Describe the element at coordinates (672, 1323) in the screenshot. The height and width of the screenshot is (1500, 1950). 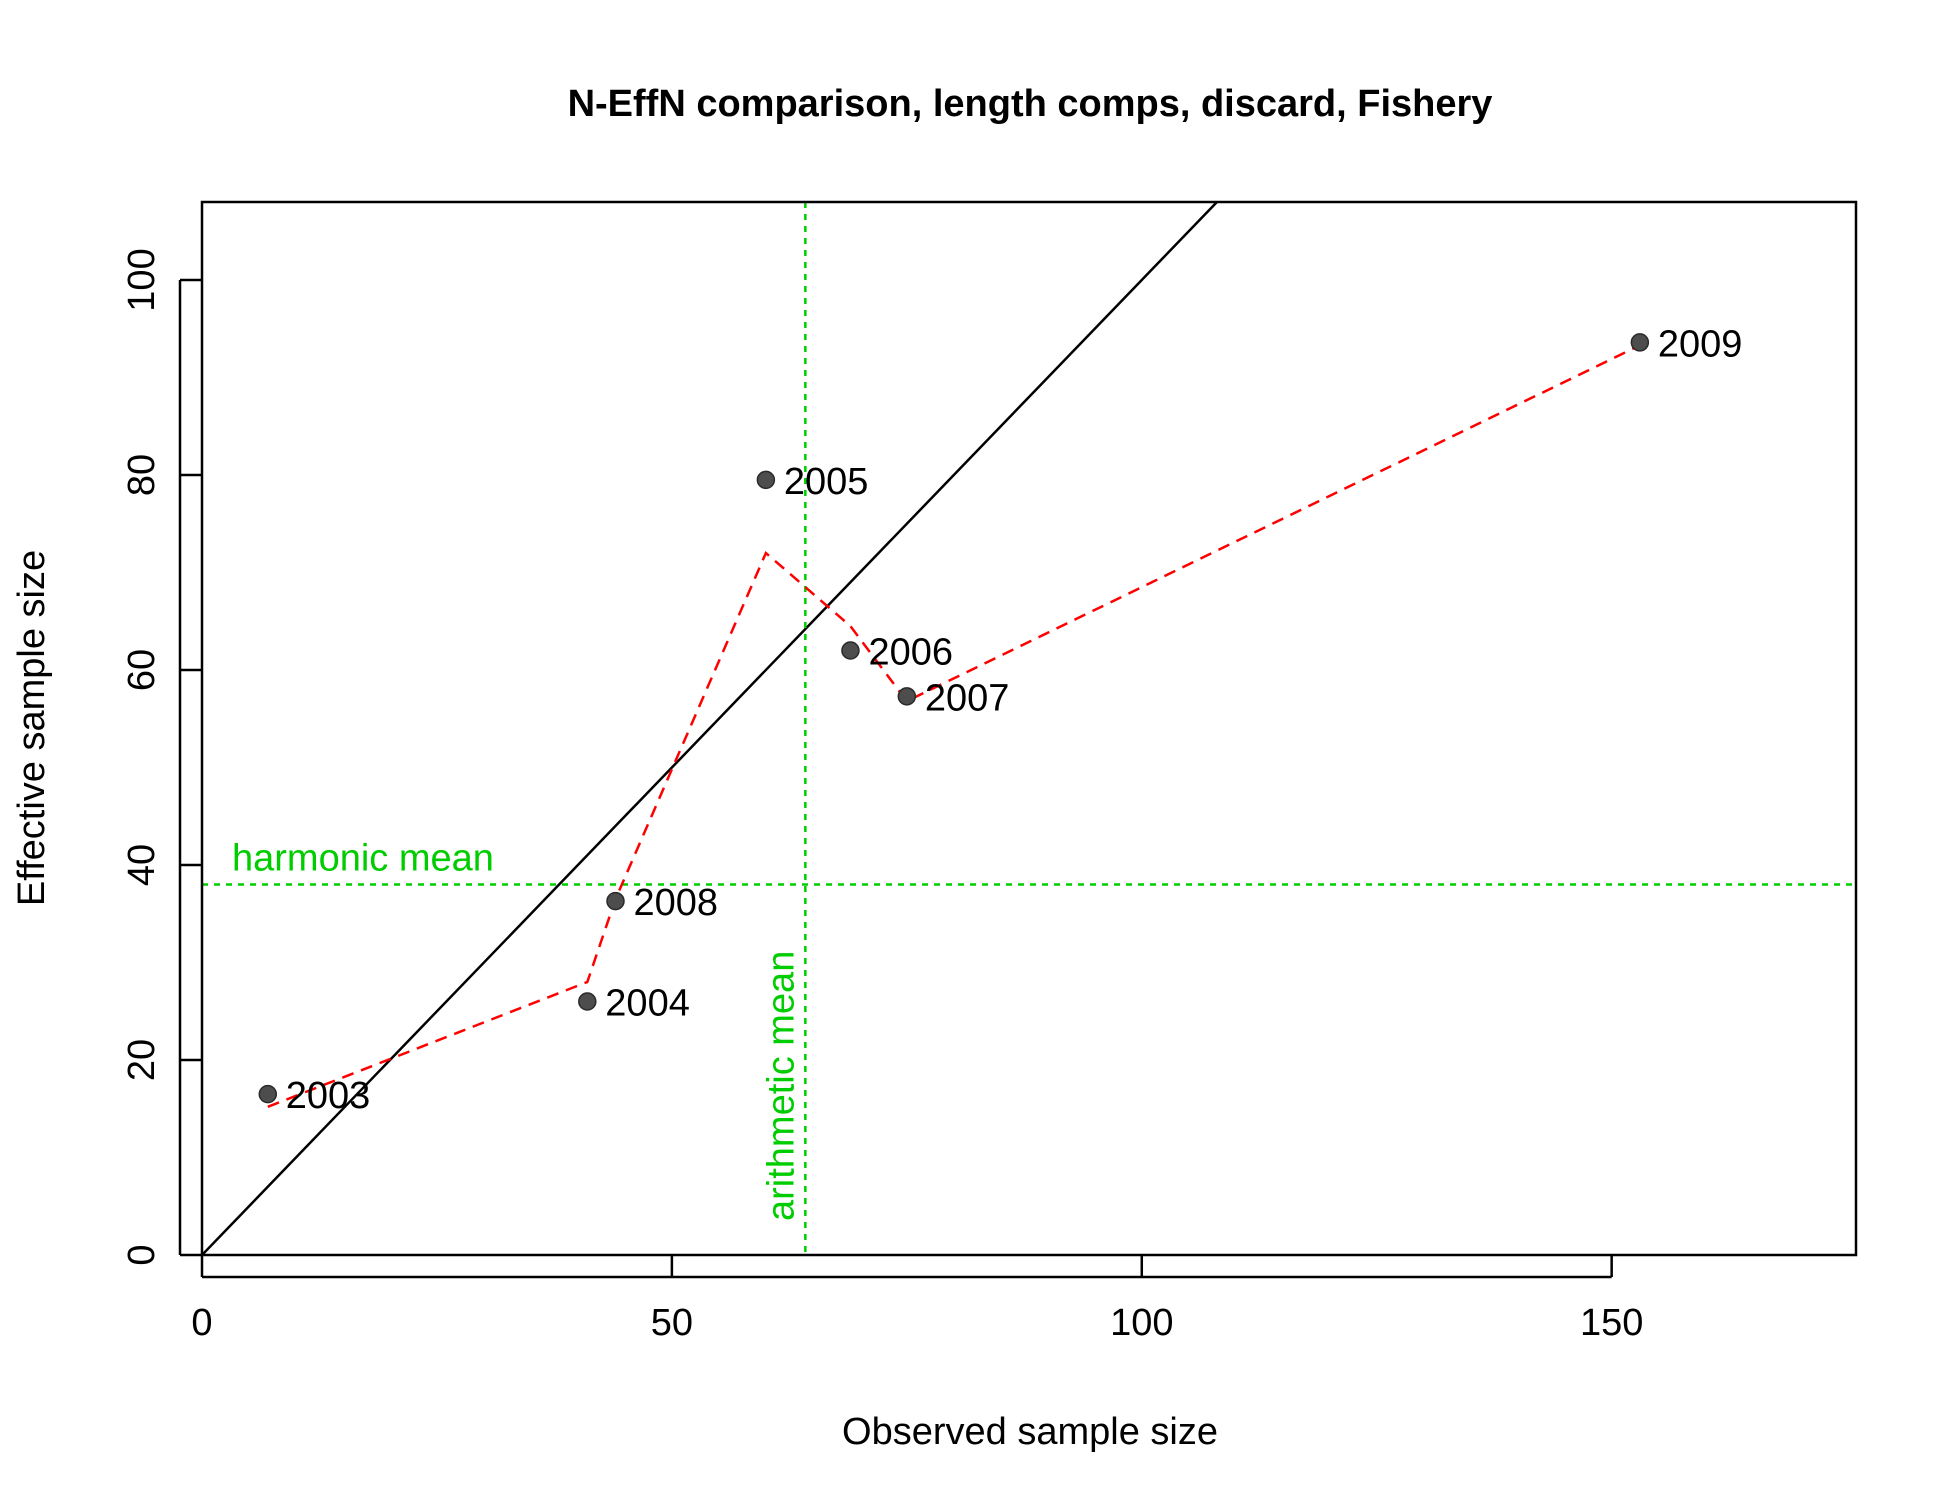
I see `x-tick-label: 50` at that location.